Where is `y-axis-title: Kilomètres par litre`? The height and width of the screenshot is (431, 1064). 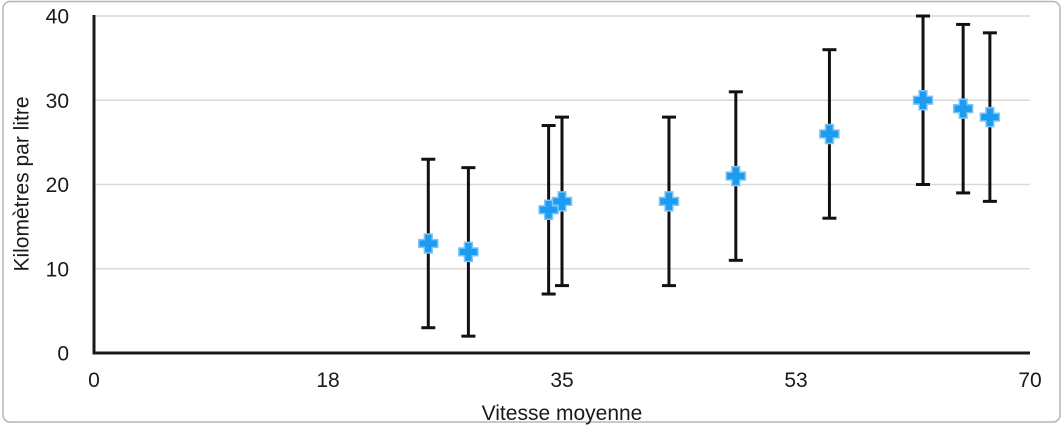
y-axis-title: Kilomètres par litre is located at coordinates (22, 184).